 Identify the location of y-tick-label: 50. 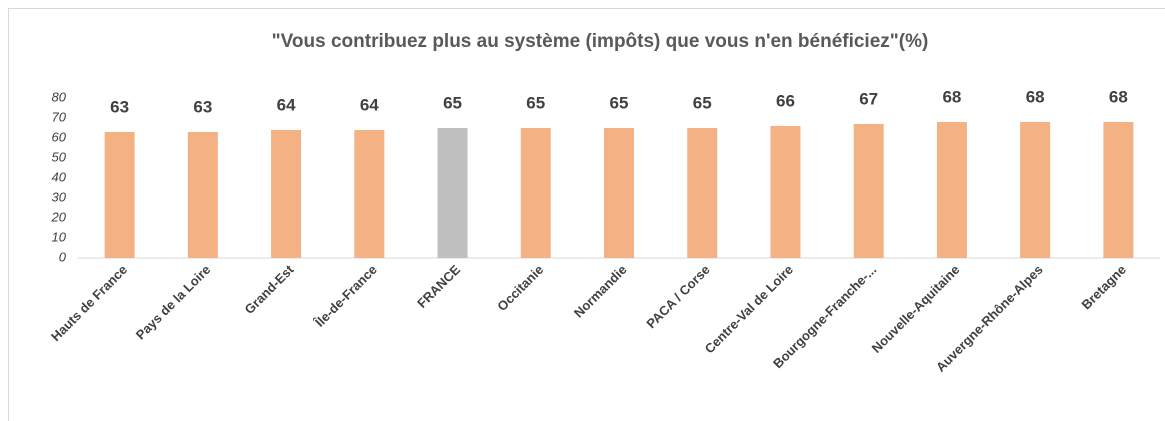
(59, 156).